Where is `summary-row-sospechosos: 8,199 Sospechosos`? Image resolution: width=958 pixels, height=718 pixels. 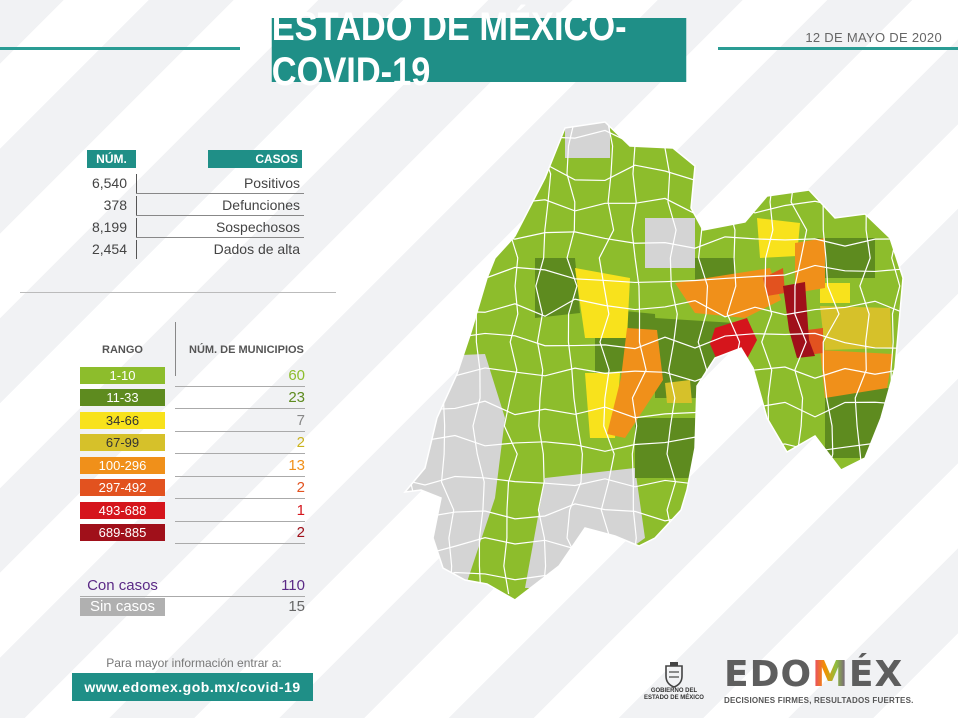 summary-row-sospechosos: 8,199 Sospechosos is located at coordinates (192, 227).